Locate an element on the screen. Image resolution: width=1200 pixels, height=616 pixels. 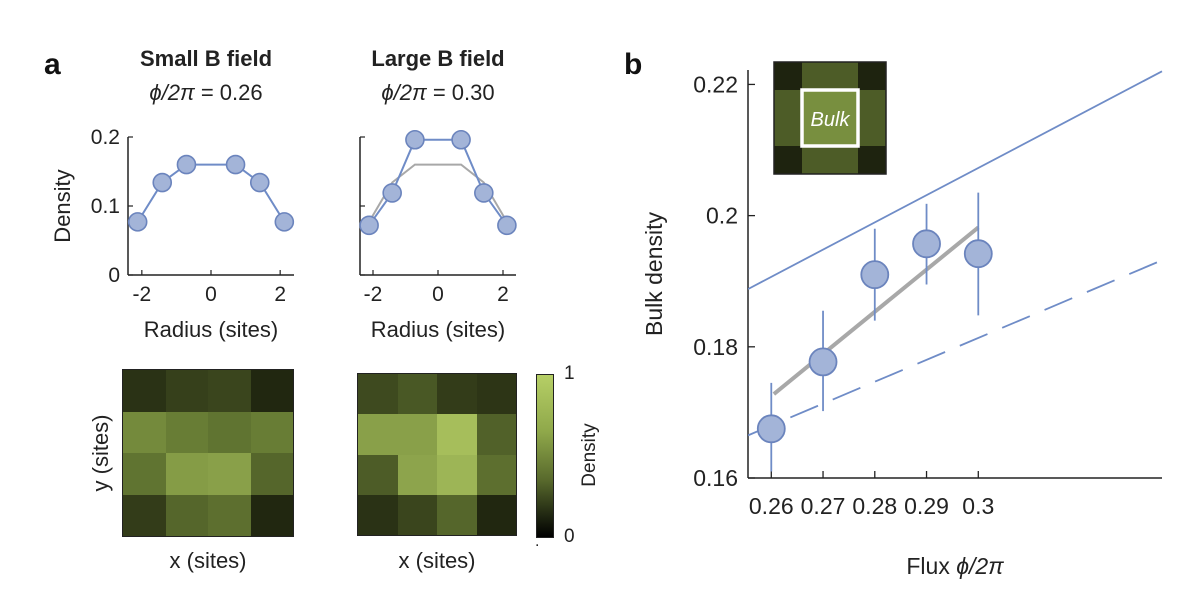
small-field-x-tick-label: 0 is located at coordinates (211, 294).